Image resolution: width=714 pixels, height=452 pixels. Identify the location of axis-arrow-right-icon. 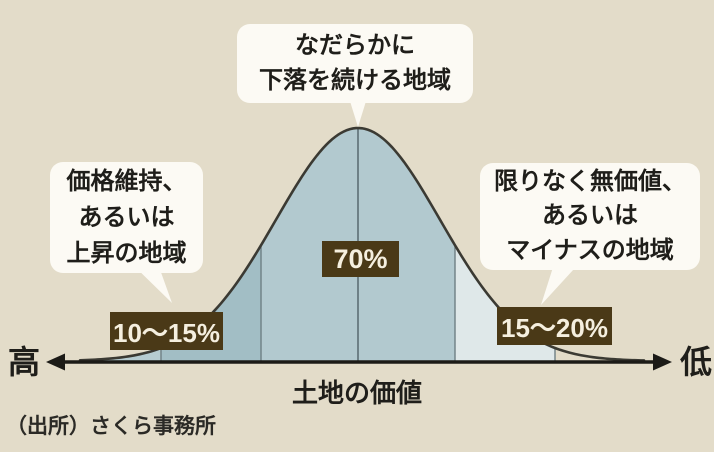
(662, 362).